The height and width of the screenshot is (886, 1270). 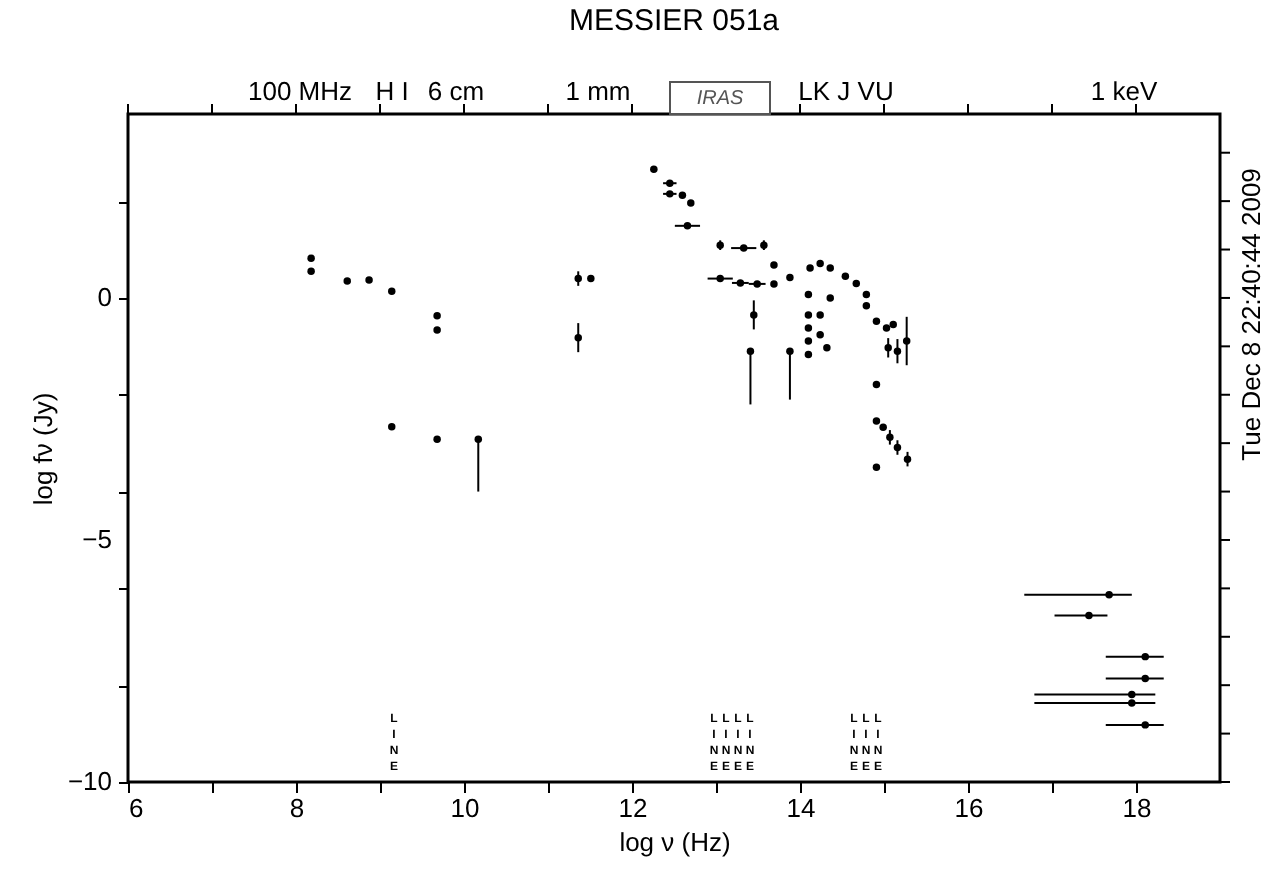 I want to click on x-axis-title: log ν (Hz), so click(x=675, y=842).